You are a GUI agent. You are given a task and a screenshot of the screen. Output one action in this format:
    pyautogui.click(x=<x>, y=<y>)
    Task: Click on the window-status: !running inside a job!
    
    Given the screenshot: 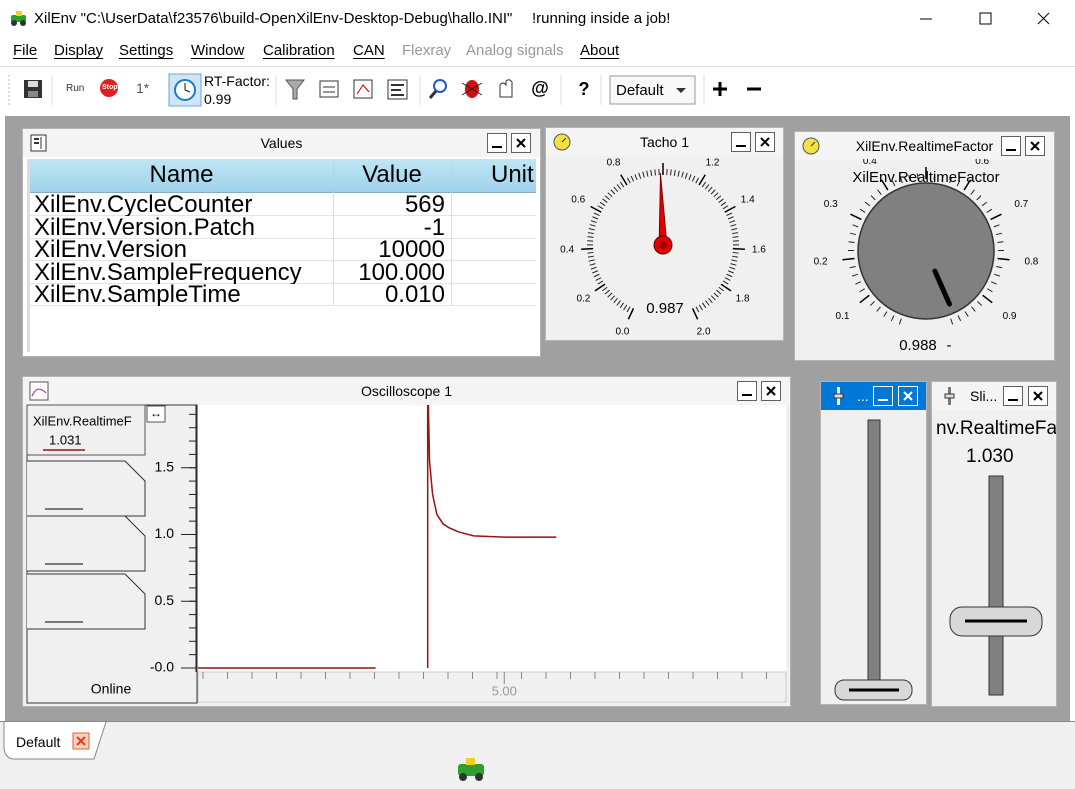 What is the action you would take?
    pyautogui.click(x=601, y=18)
    